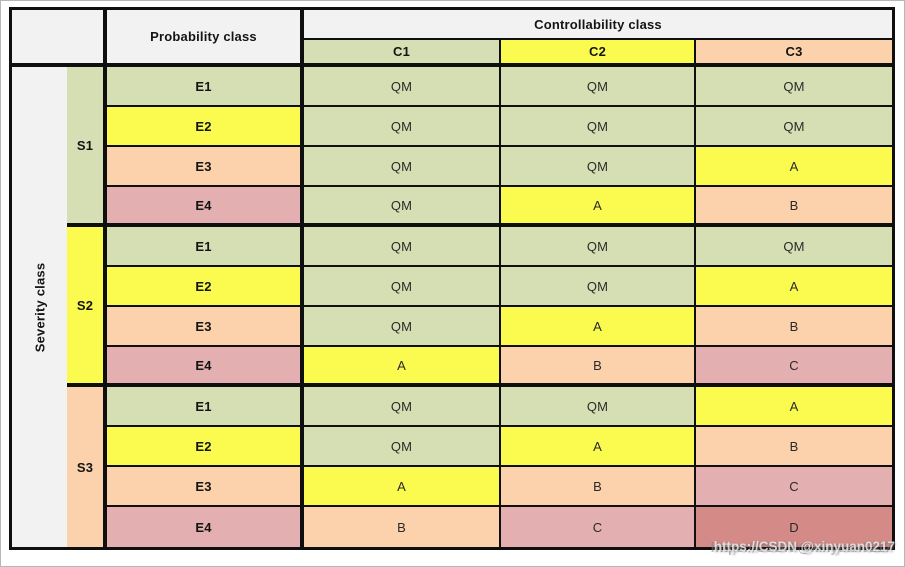 Image resolution: width=905 pixels, height=567 pixels. What do you see at coordinates (87, 307) in the screenshot?
I see `severity-cell-s2: S2` at bounding box center [87, 307].